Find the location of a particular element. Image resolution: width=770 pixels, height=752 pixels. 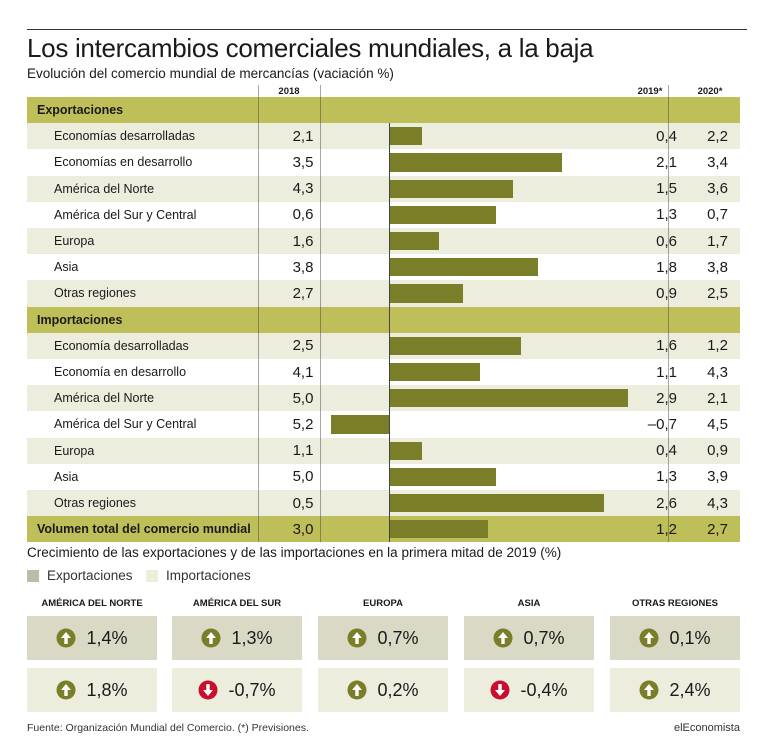

row-label: Economía desarrolladas is located at coordinates (121, 345).